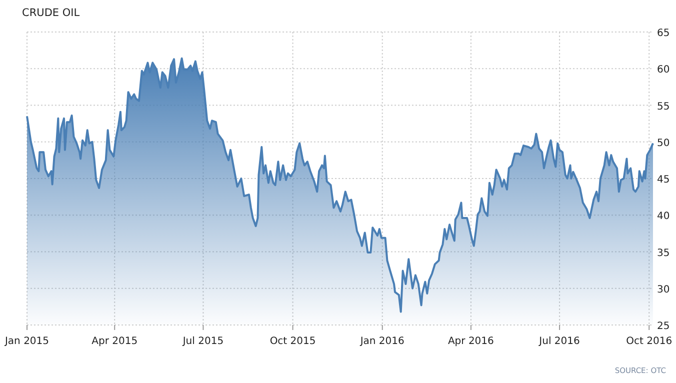 Image resolution: width=676 pixels, height=383 pixels. Describe the element at coordinates (27, 341) in the screenshot. I see `x-tick-label: Jan 2015` at that location.